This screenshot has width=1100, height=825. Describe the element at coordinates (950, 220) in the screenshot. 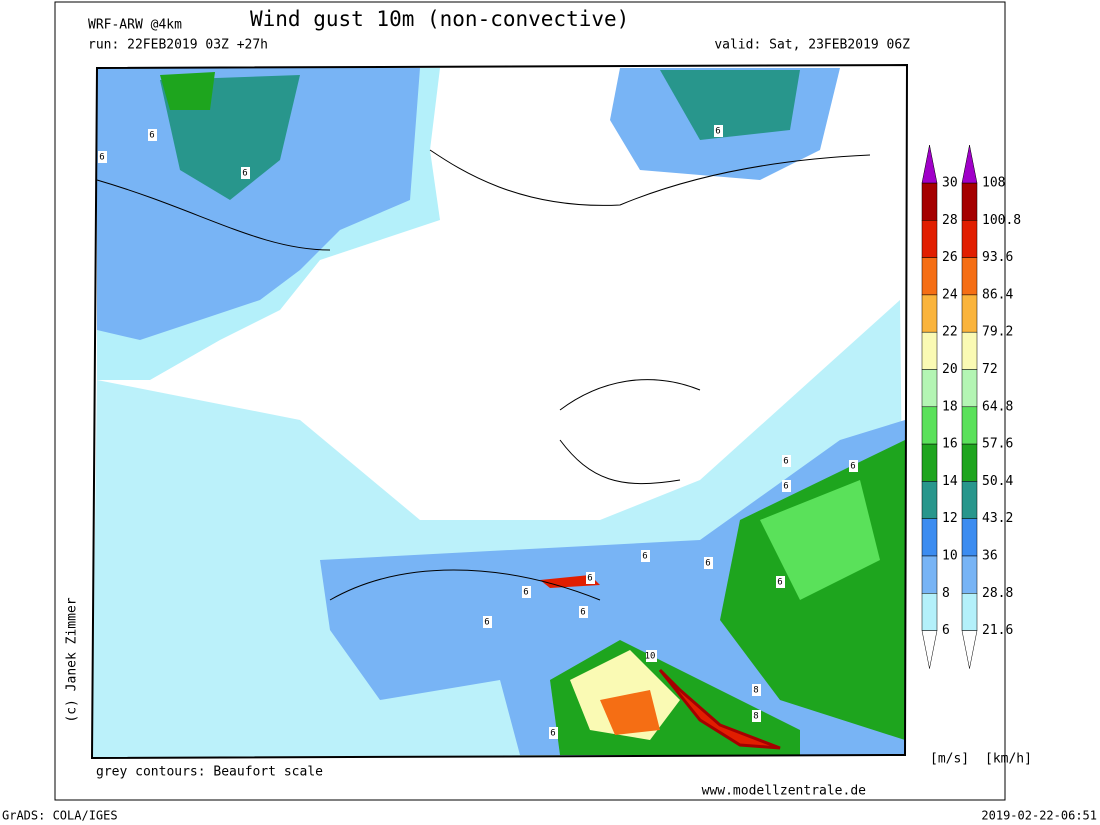

I see `colorbar-label: 28` at that location.